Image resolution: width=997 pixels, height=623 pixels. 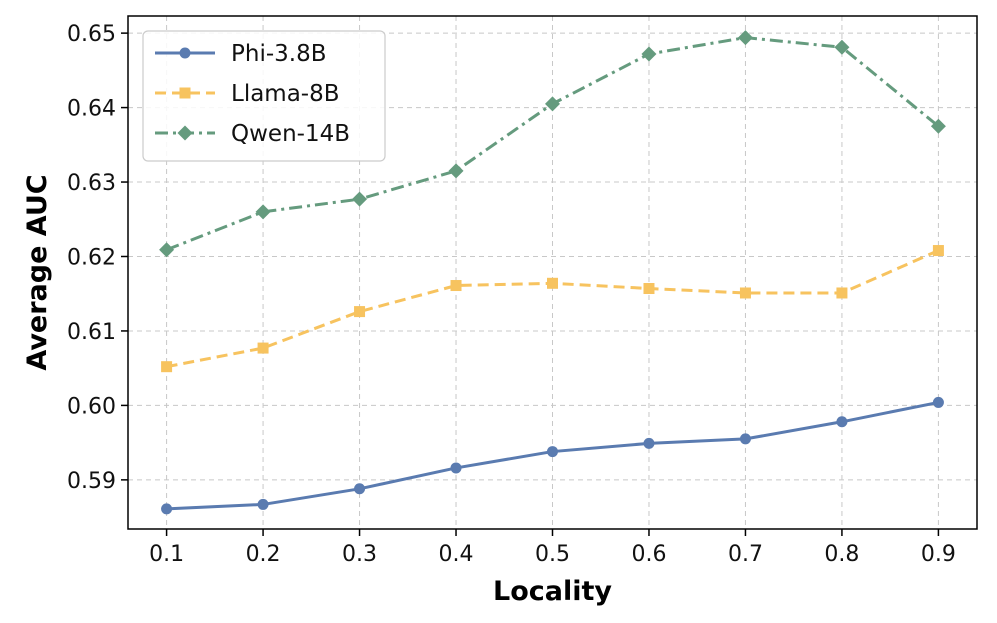 What do you see at coordinates (279, 54) in the screenshot?
I see `legend-label: Phi-3.8B` at bounding box center [279, 54].